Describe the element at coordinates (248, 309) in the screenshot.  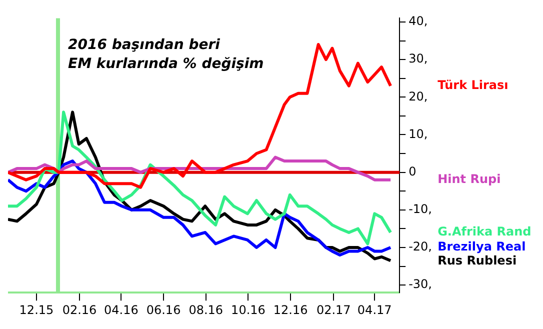
I see `x-tick-label: 10.16` at that location.